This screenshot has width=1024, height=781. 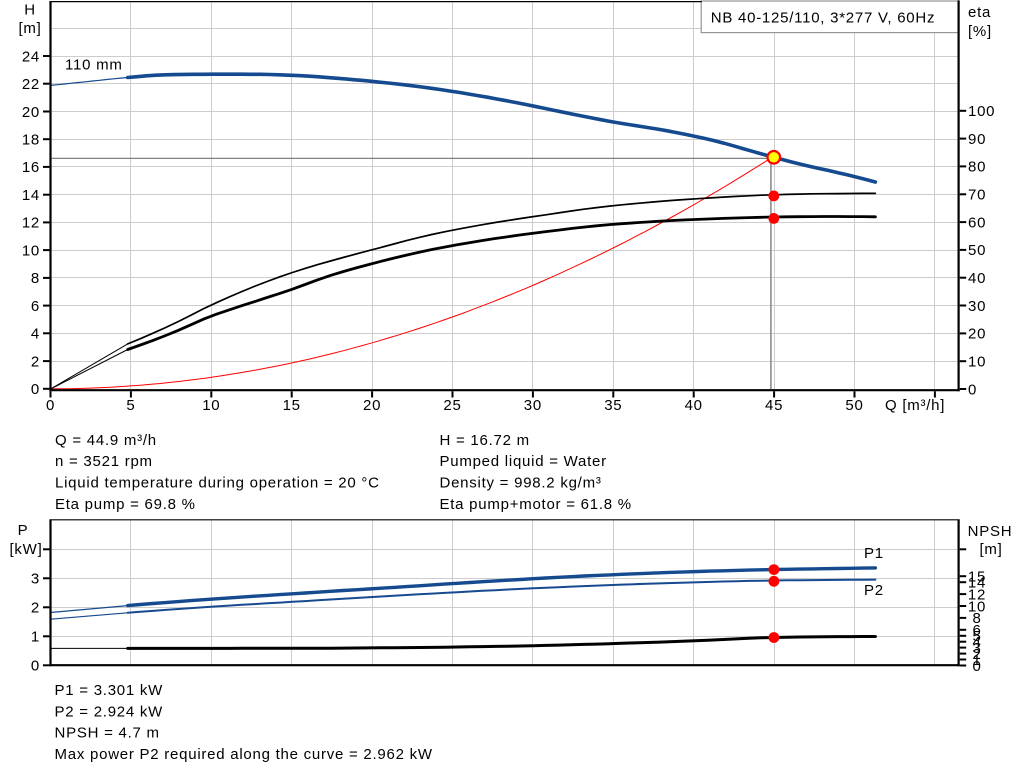 I want to click on svg-text: 70, so click(x=977, y=195).